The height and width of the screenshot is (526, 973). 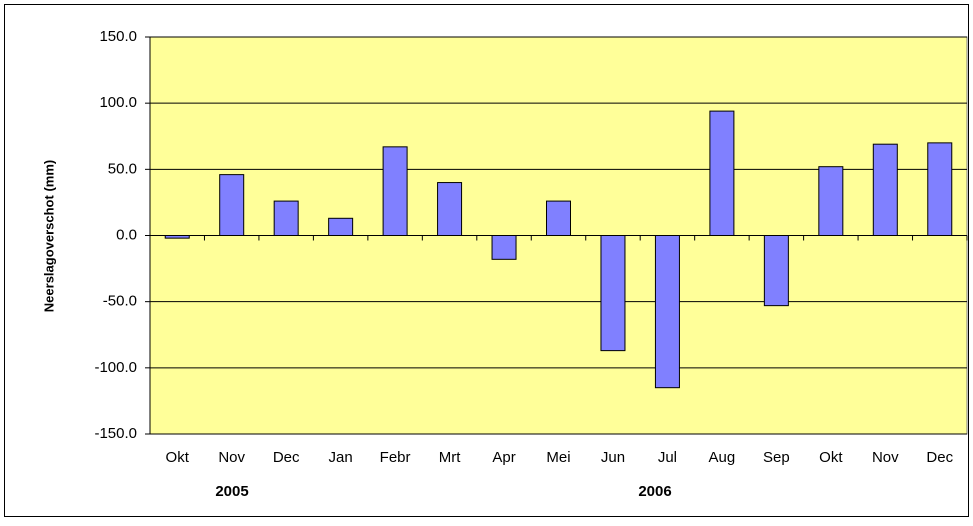 What do you see at coordinates (115, 433) in the screenshot?
I see `y-tick-label: -150.0` at bounding box center [115, 433].